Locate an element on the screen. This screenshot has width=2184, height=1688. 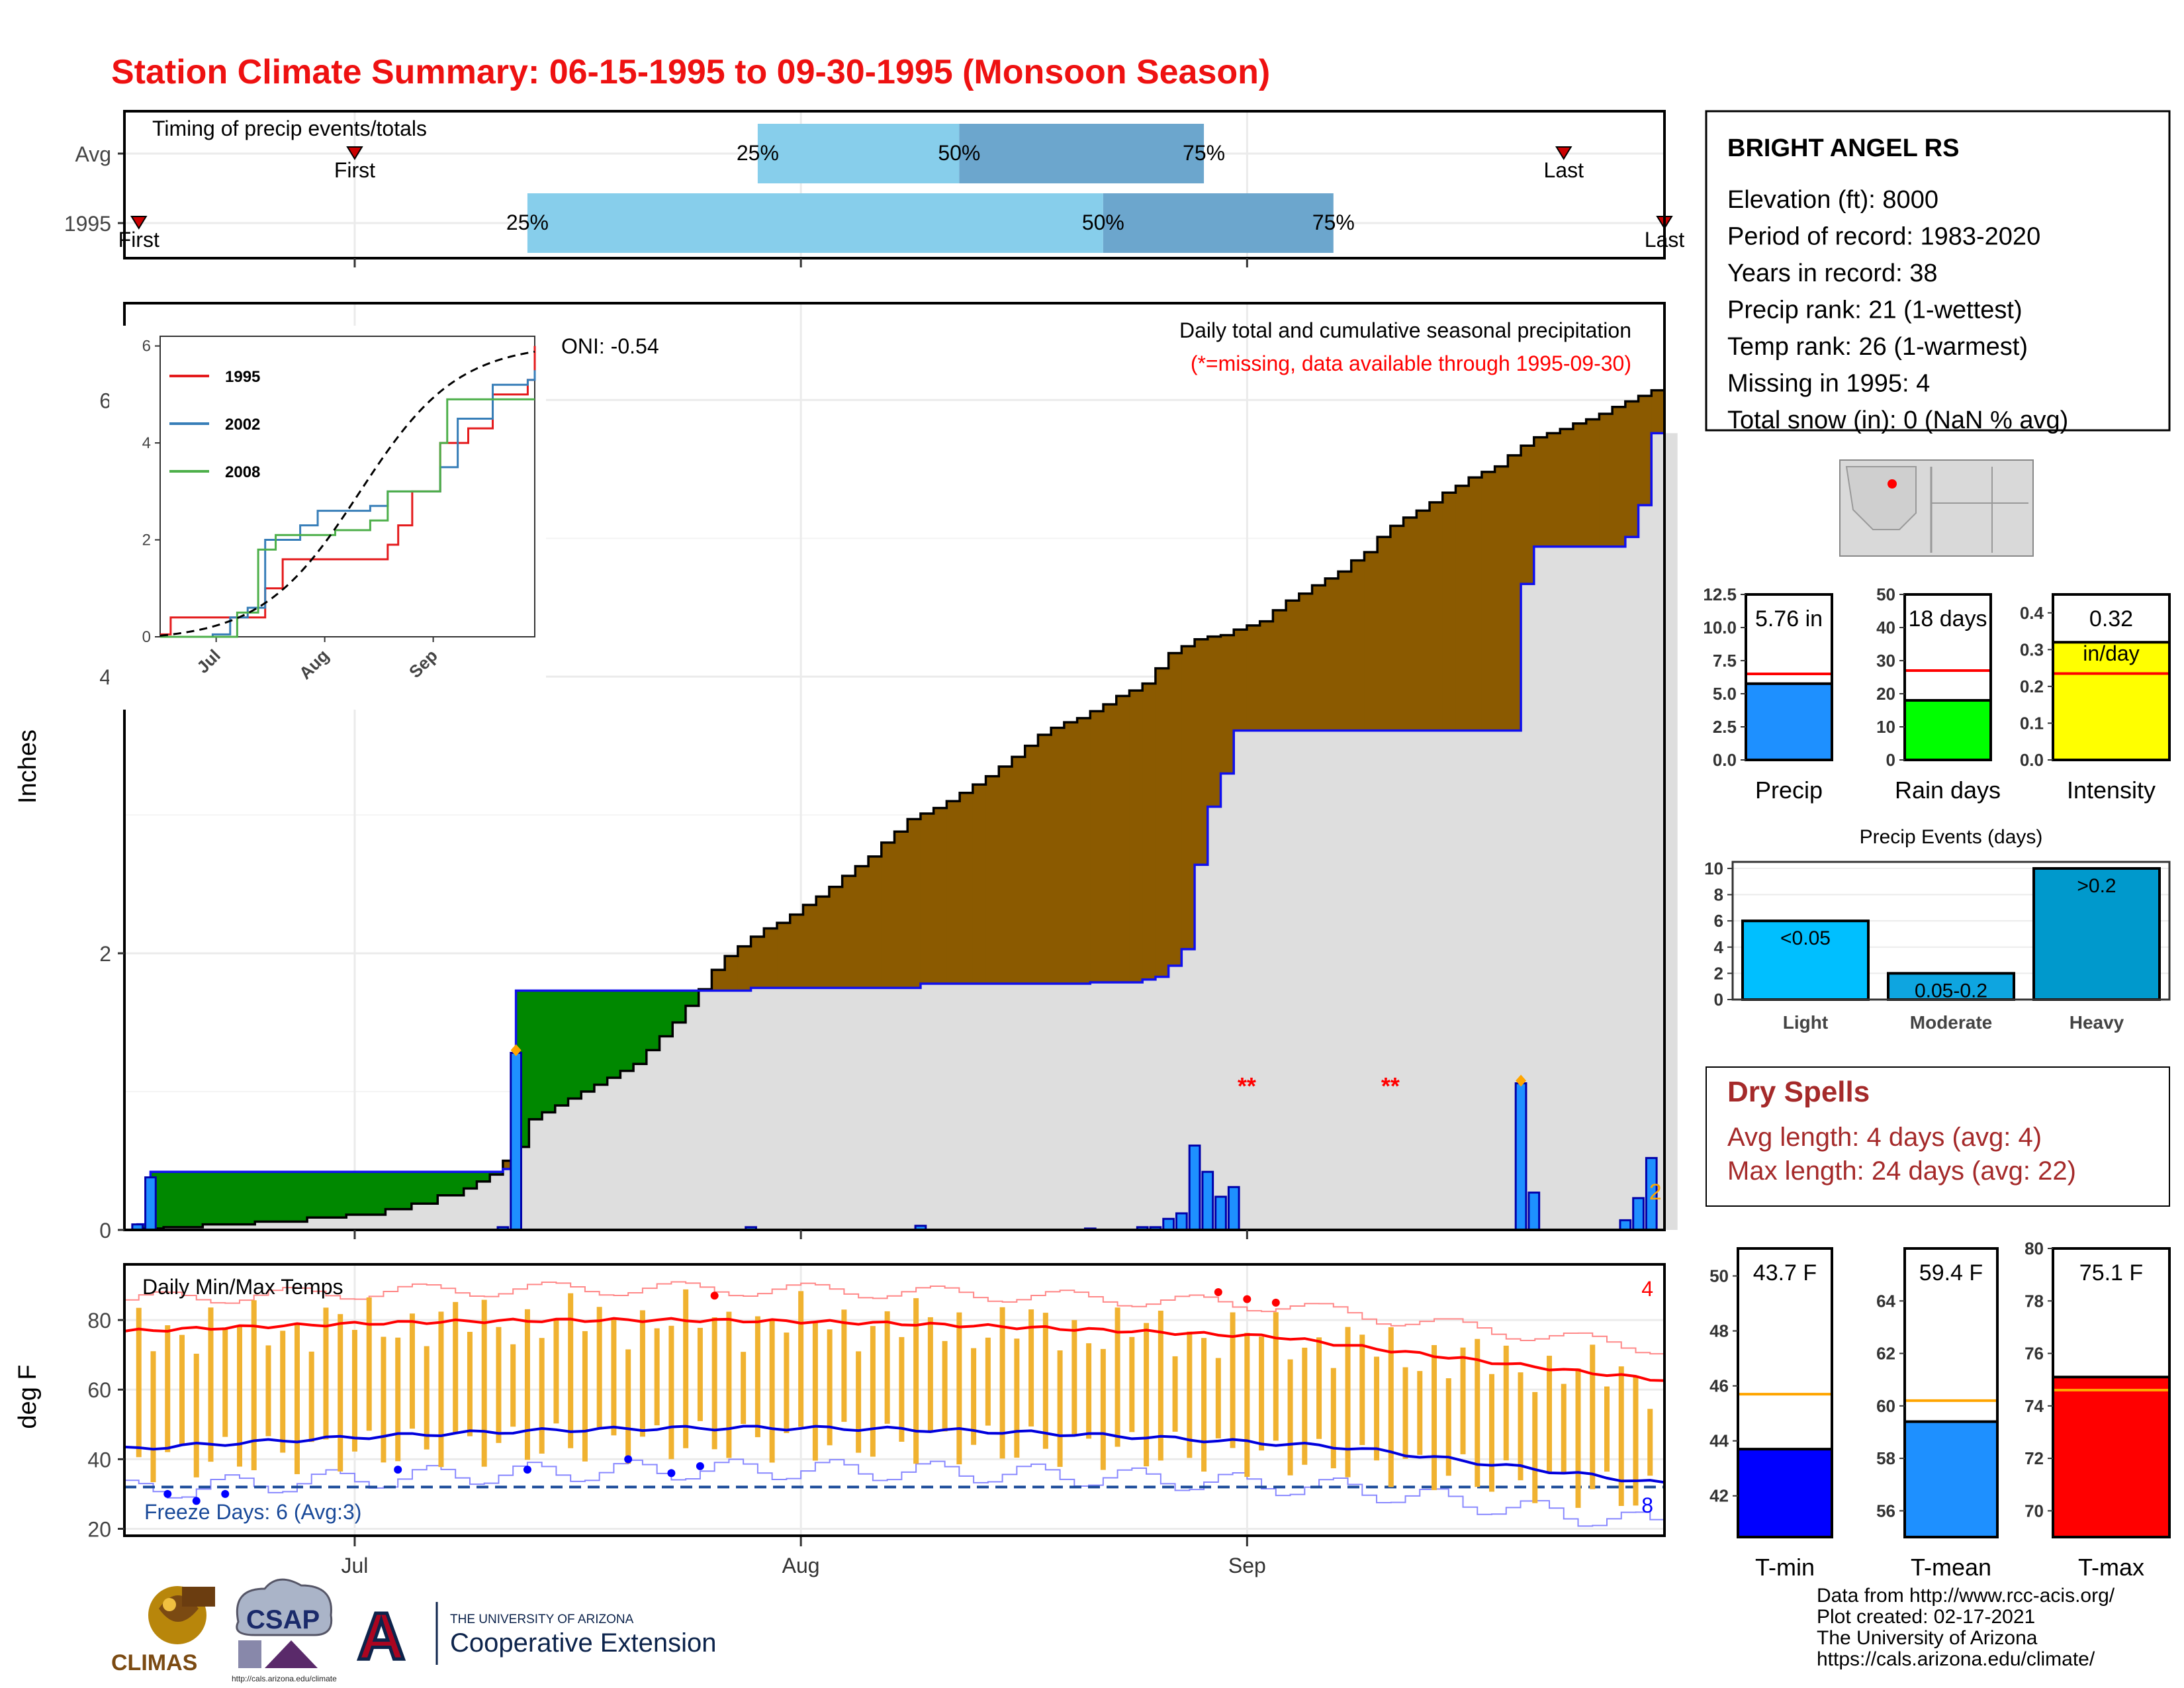
inset-y-tick: 2 is located at coordinates (146, 540).